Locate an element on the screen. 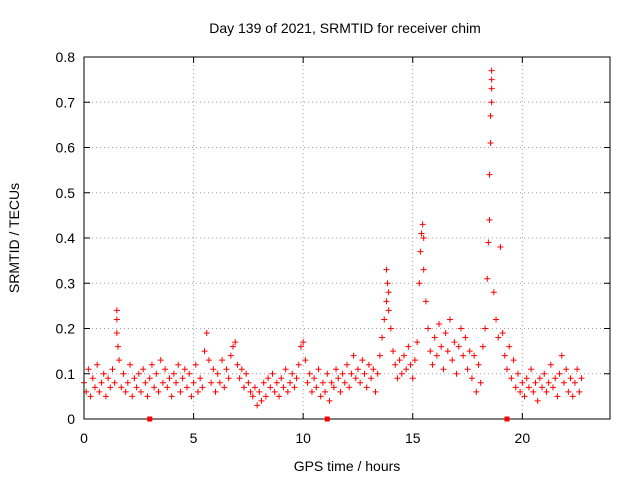  y-tick-label: 0.1 is located at coordinates (66, 374).